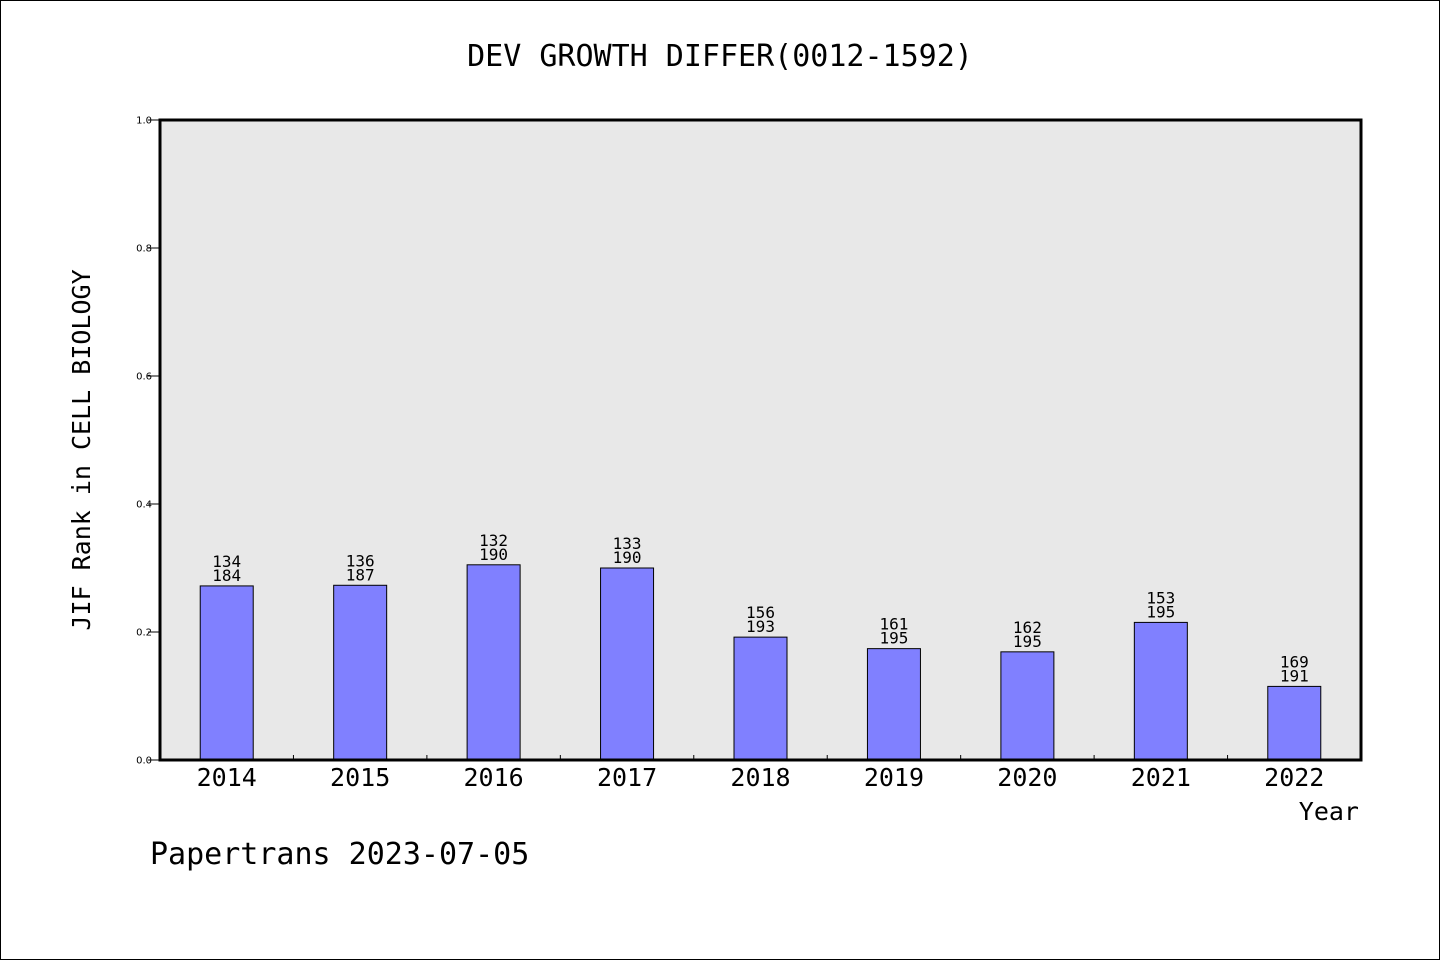  Describe the element at coordinates (360, 777) in the screenshot. I see `x-tick-label: 2015` at that location.